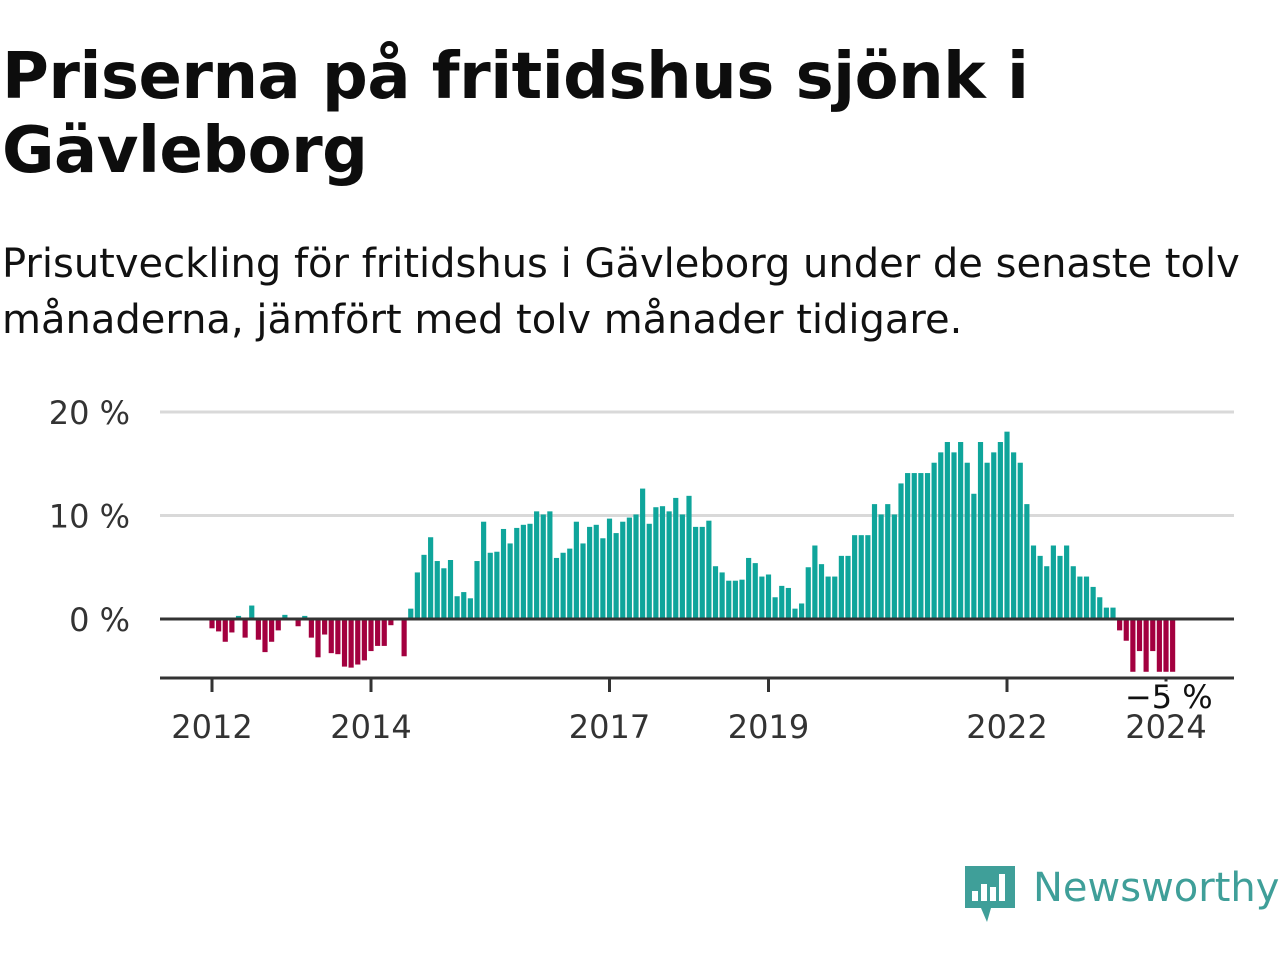 The image size is (1280, 960). I want to click on x-tick-label: 2019, so click(768, 727).